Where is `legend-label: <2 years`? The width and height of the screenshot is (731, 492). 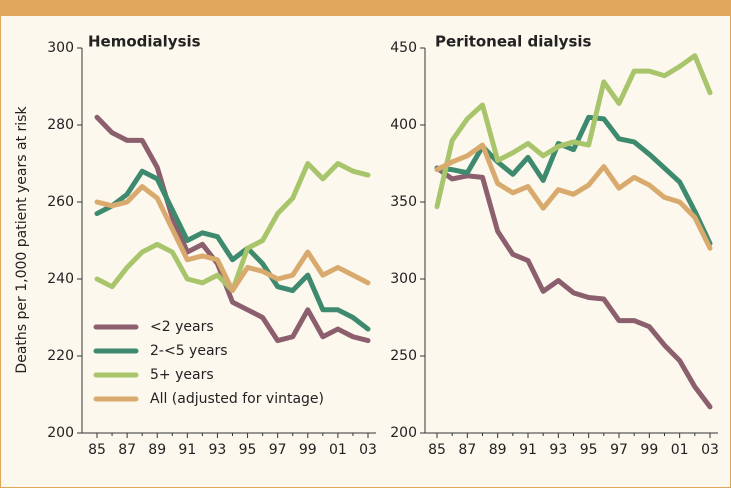
legend-label: <2 years is located at coordinates (182, 327).